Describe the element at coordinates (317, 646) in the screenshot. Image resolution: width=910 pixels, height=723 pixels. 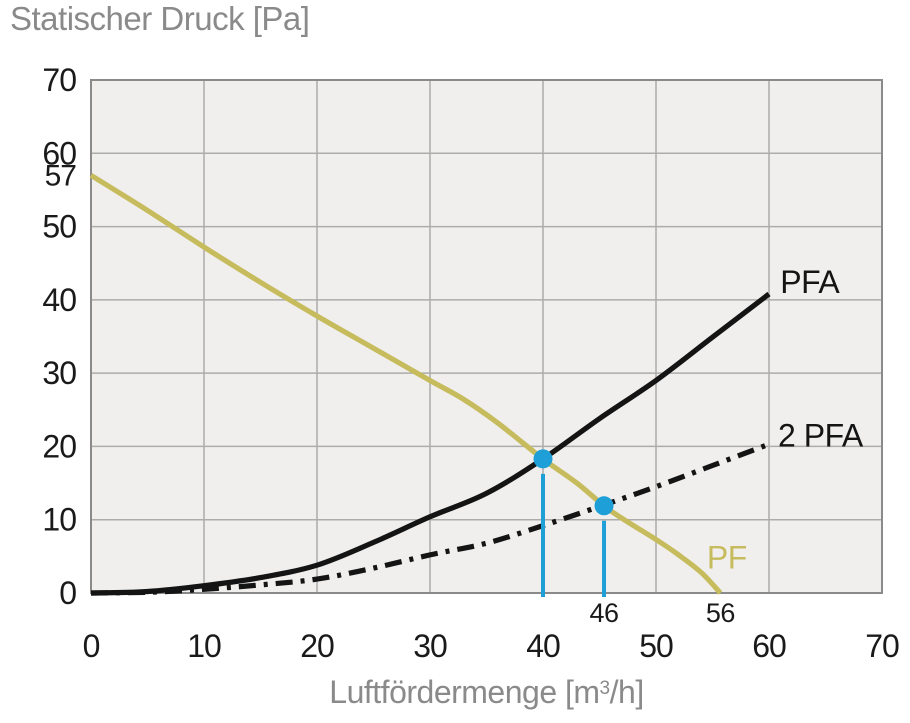
I see `x-tick-label: 20` at that location.